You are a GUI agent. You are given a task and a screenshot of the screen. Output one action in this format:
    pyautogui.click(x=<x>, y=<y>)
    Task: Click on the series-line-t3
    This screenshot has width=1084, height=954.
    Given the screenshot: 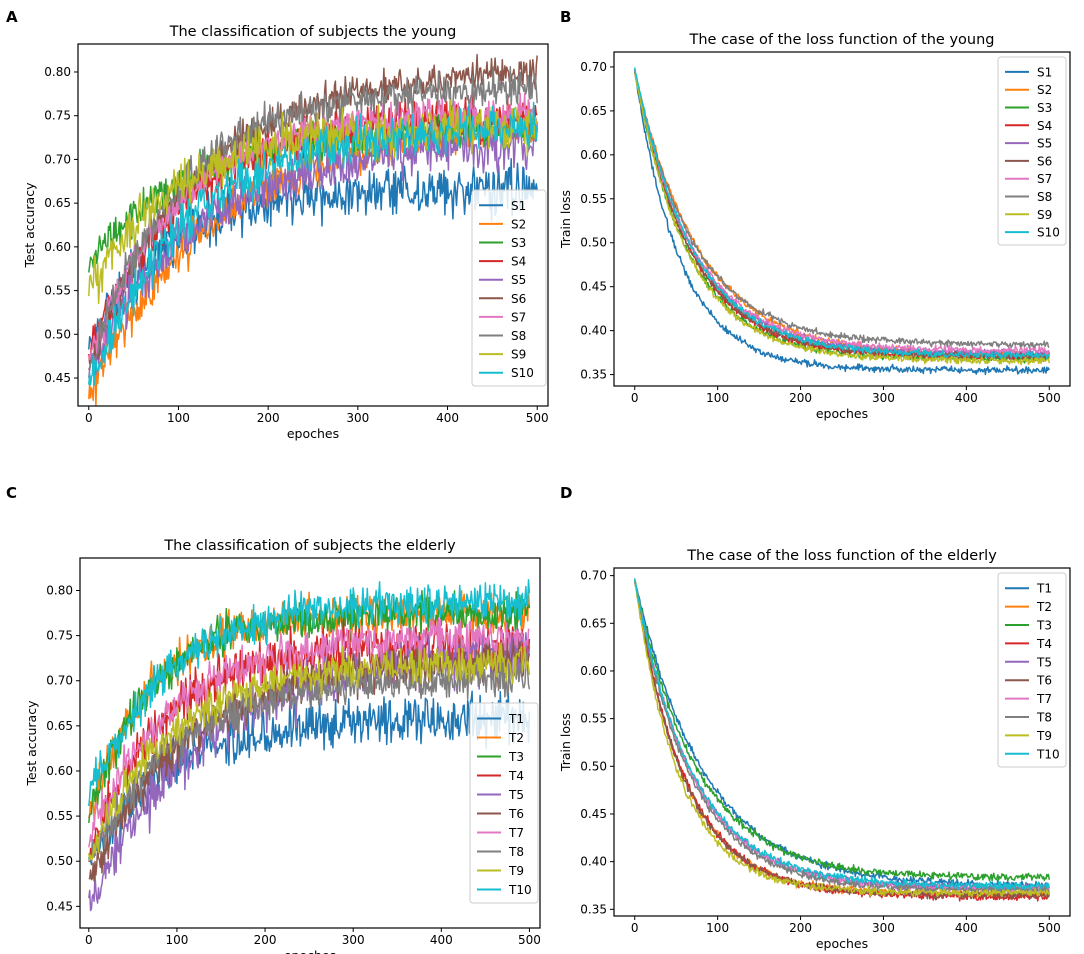 What is the action you would take?
    pyautogui.click(x=842, y=731)
    